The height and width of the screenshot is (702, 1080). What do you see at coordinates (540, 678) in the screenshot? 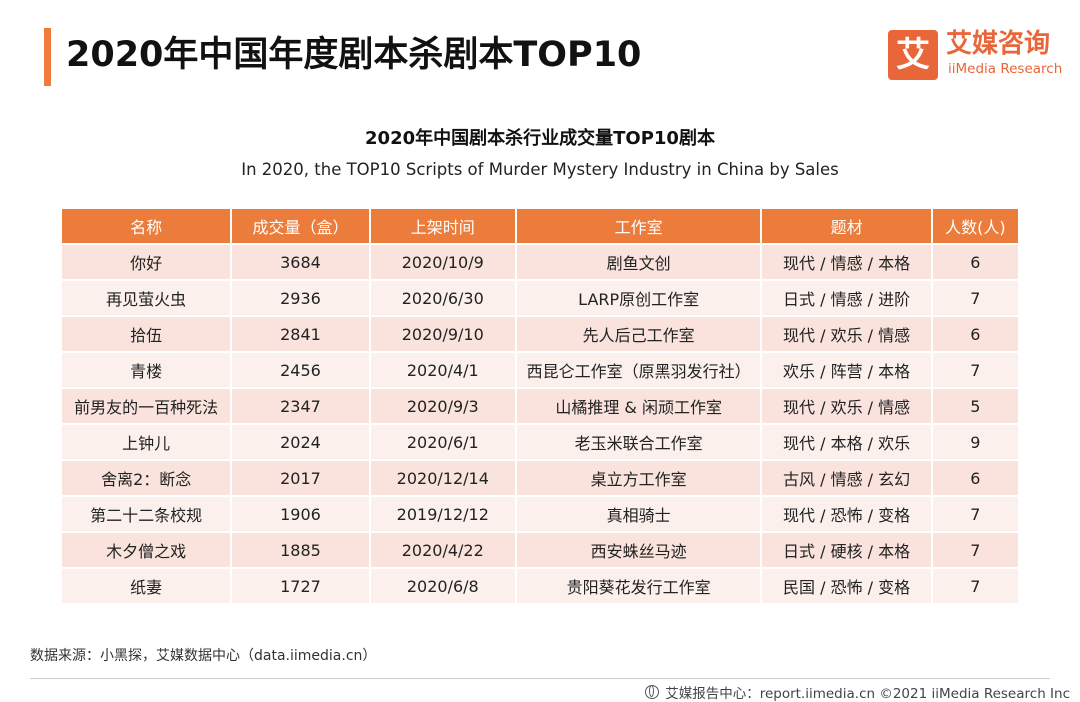
I see `footer-divider` at bounding box center [540, 678].